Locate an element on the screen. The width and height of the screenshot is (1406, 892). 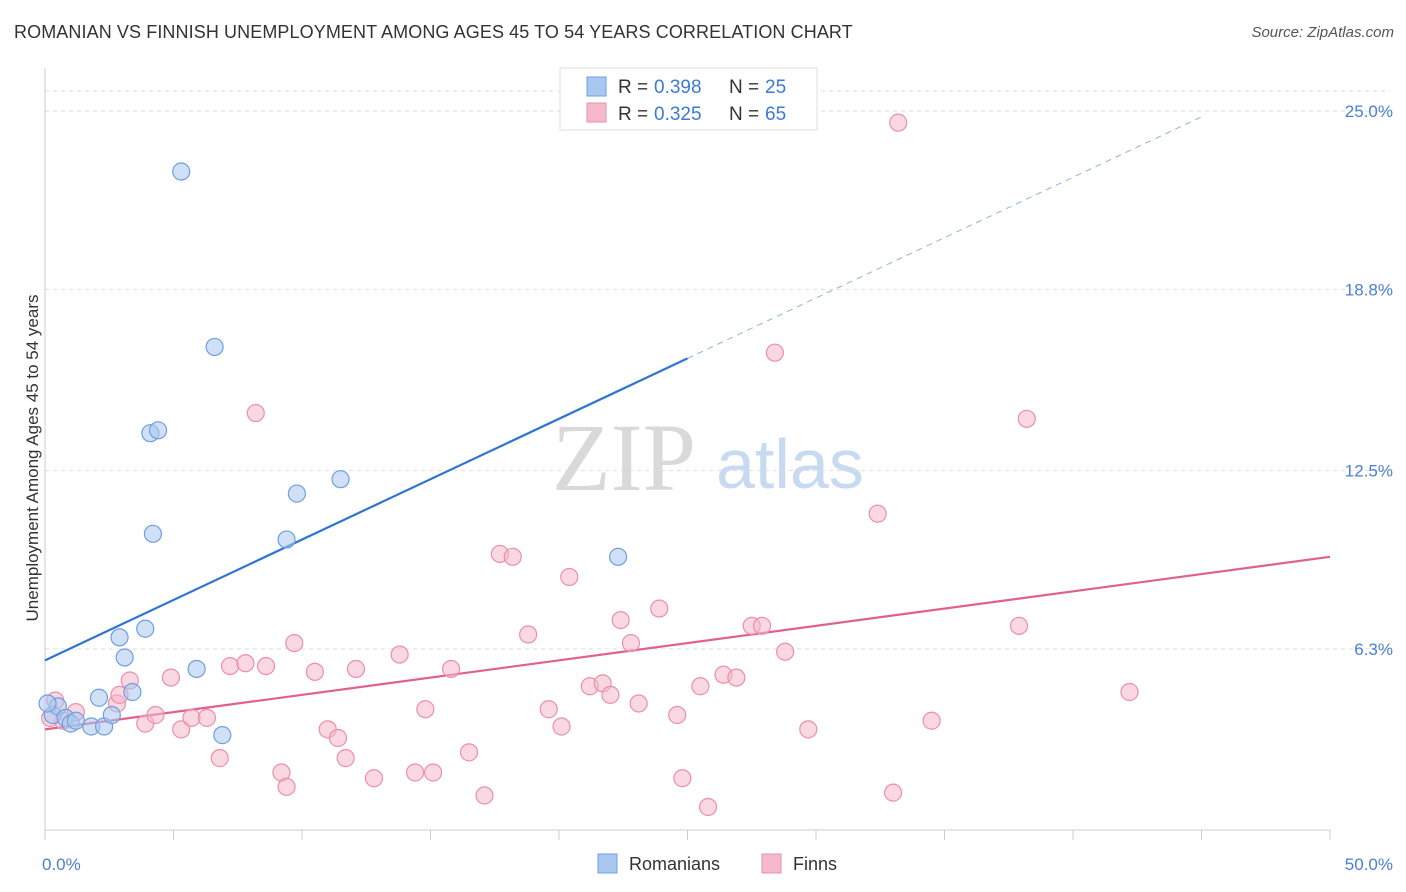
bottom-legend-swatch-romanians is located at coordinates (607, 863).